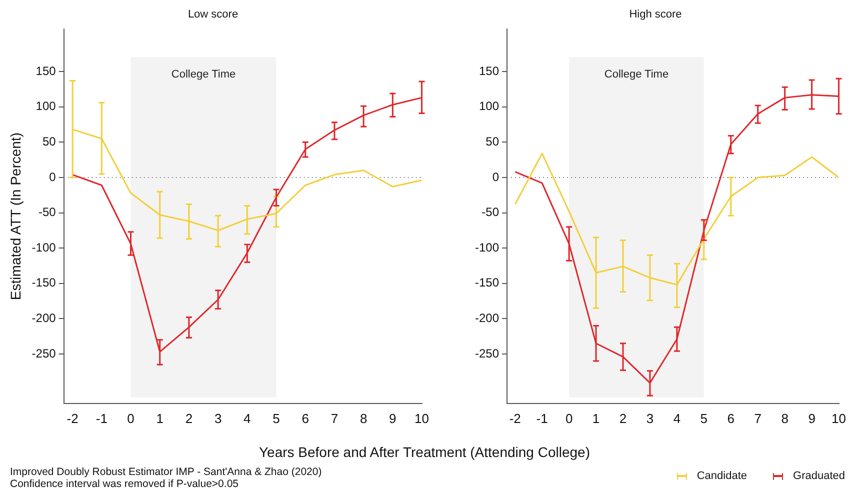  I want to click on legend-label: Graduated, so click(819, 476).